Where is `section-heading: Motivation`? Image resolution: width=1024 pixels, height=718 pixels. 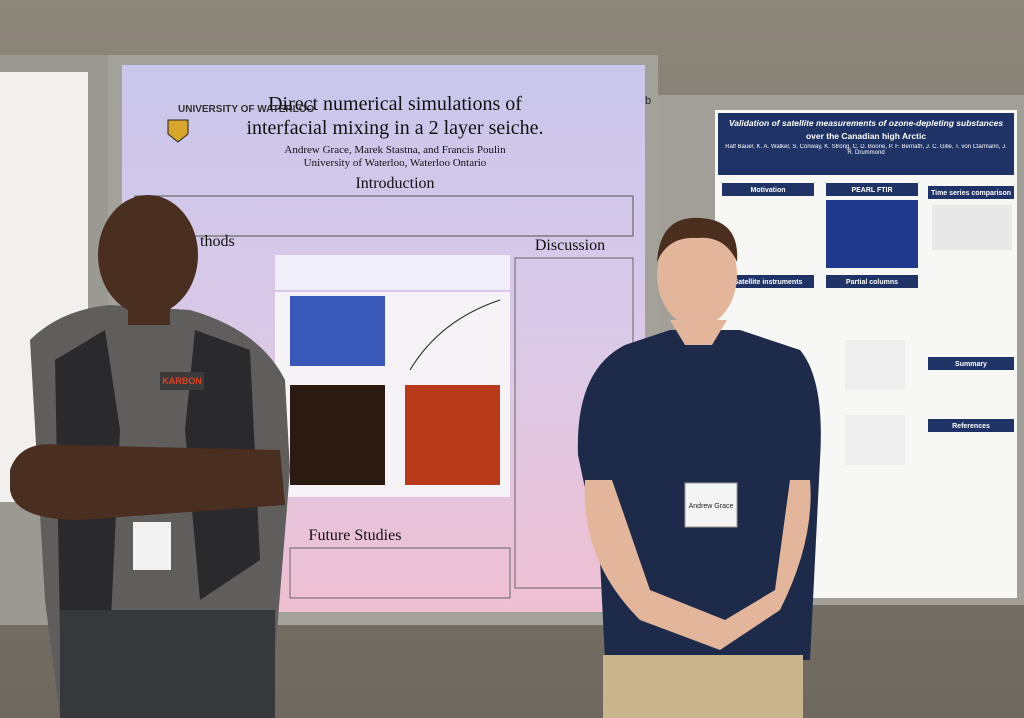
section-heading: Motivation is located at coordinates (768, 190).